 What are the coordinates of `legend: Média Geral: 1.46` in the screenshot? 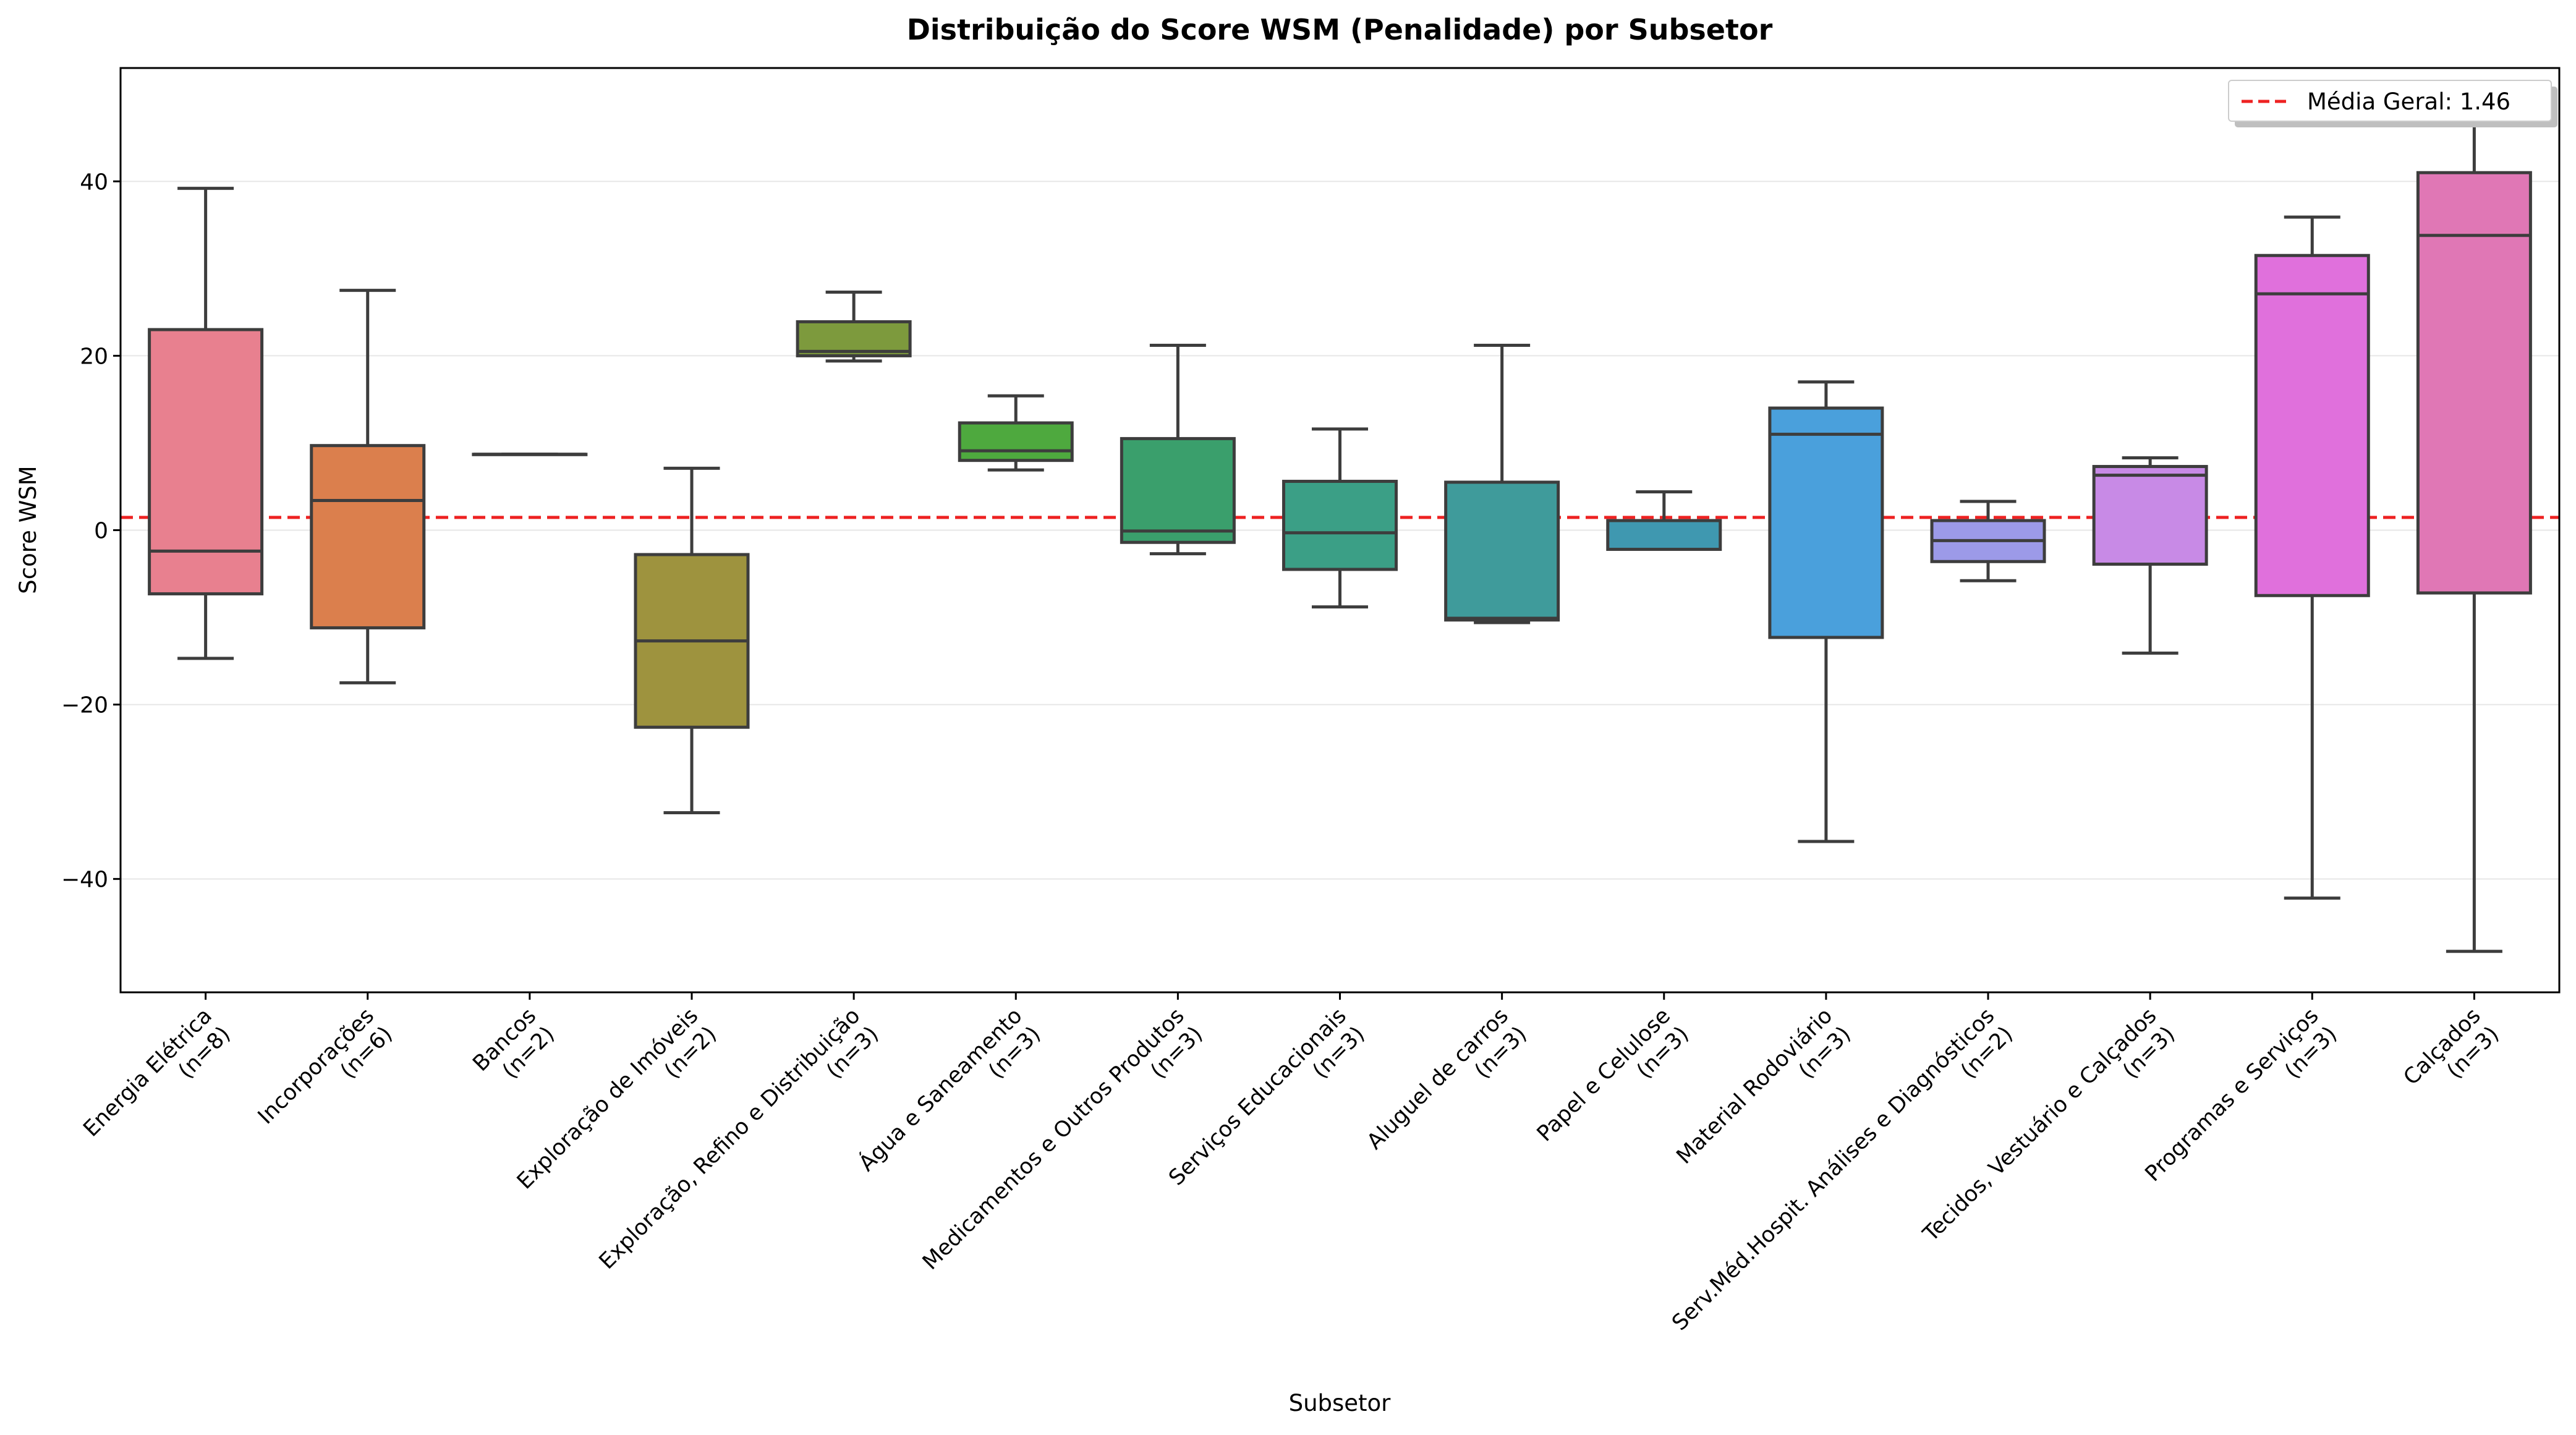 It's located at (2392, 103).